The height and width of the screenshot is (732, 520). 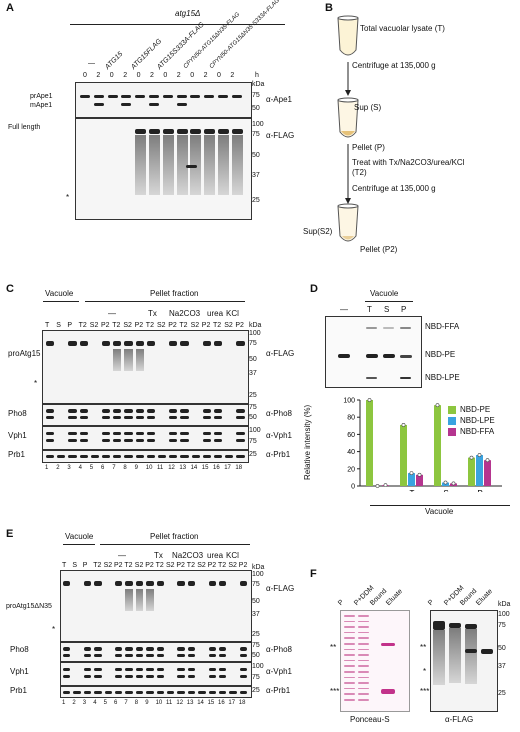 I want to click on double-star-f-left: **, so click(x=333, y=647).